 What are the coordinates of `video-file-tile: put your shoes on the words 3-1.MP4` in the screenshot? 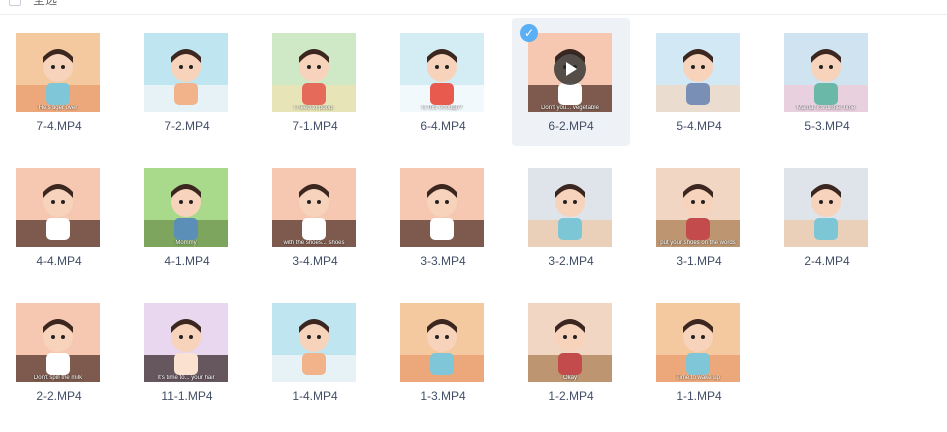 It's located at (699, 217).